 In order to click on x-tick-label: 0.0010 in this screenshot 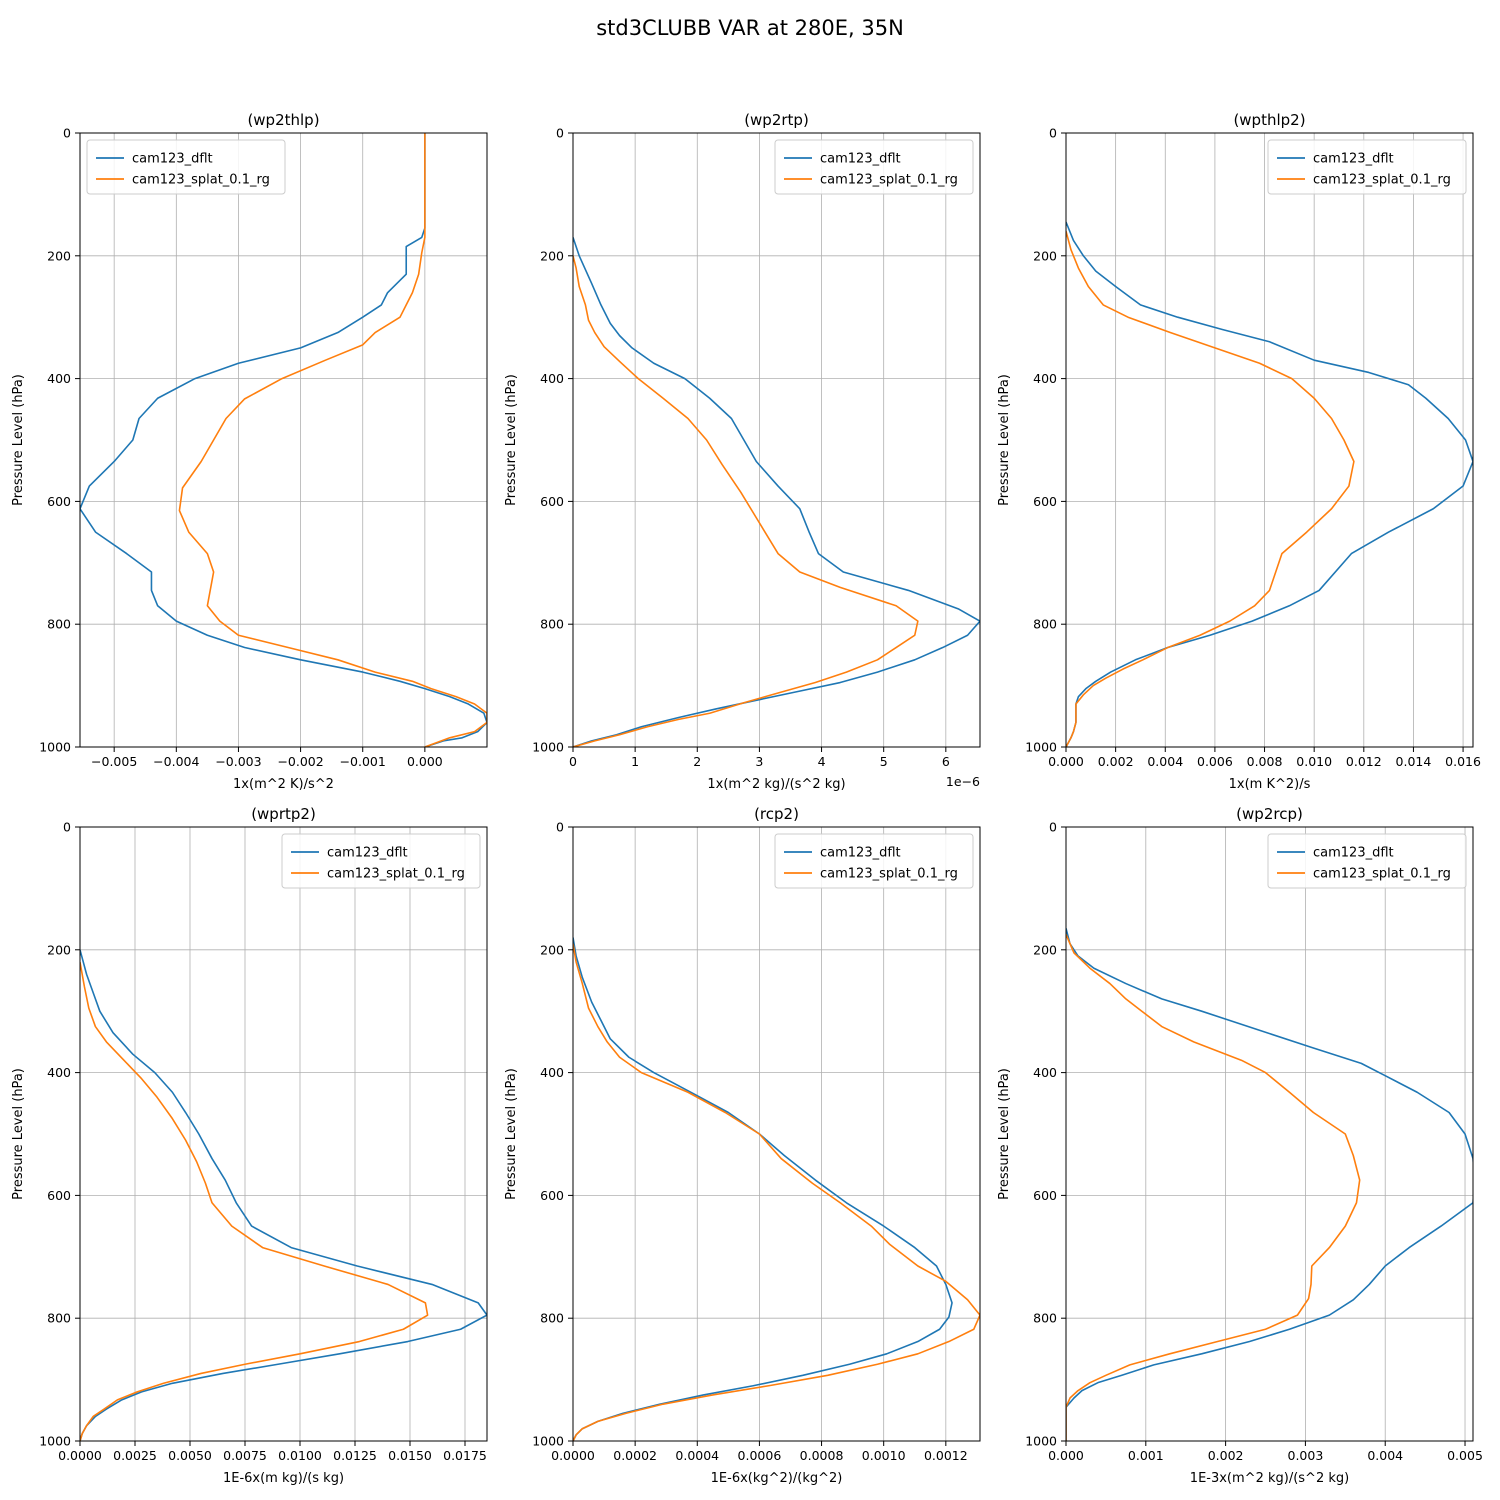, I will do `click(884, 1455)`.